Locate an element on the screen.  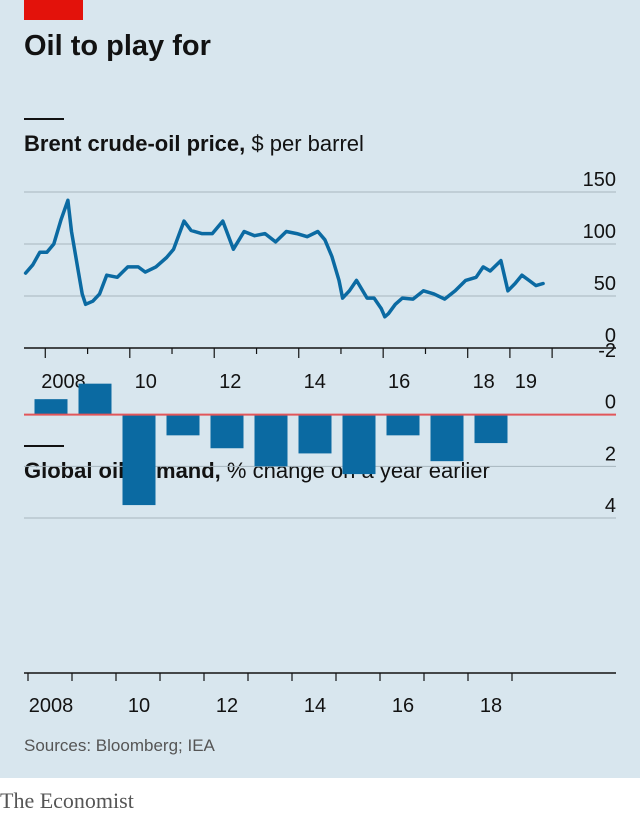
oil-price-heading: Brent crude-oil price, $ per barrel is located at coordinates (194, 144).